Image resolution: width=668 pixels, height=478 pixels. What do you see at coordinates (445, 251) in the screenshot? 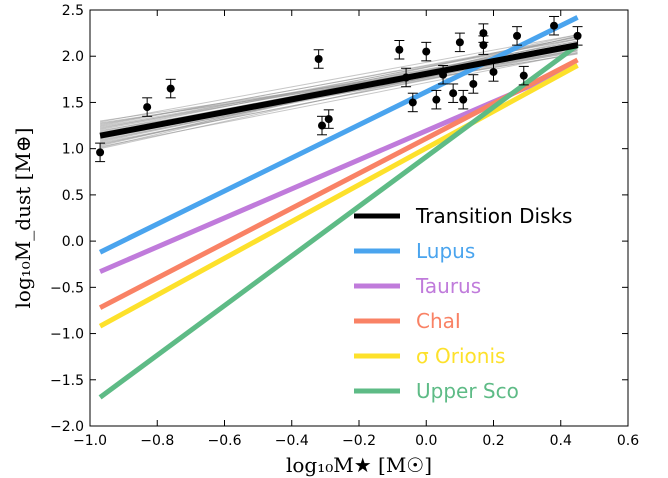
I see `legend-label: Lupus` at bounding box center [445, 251].